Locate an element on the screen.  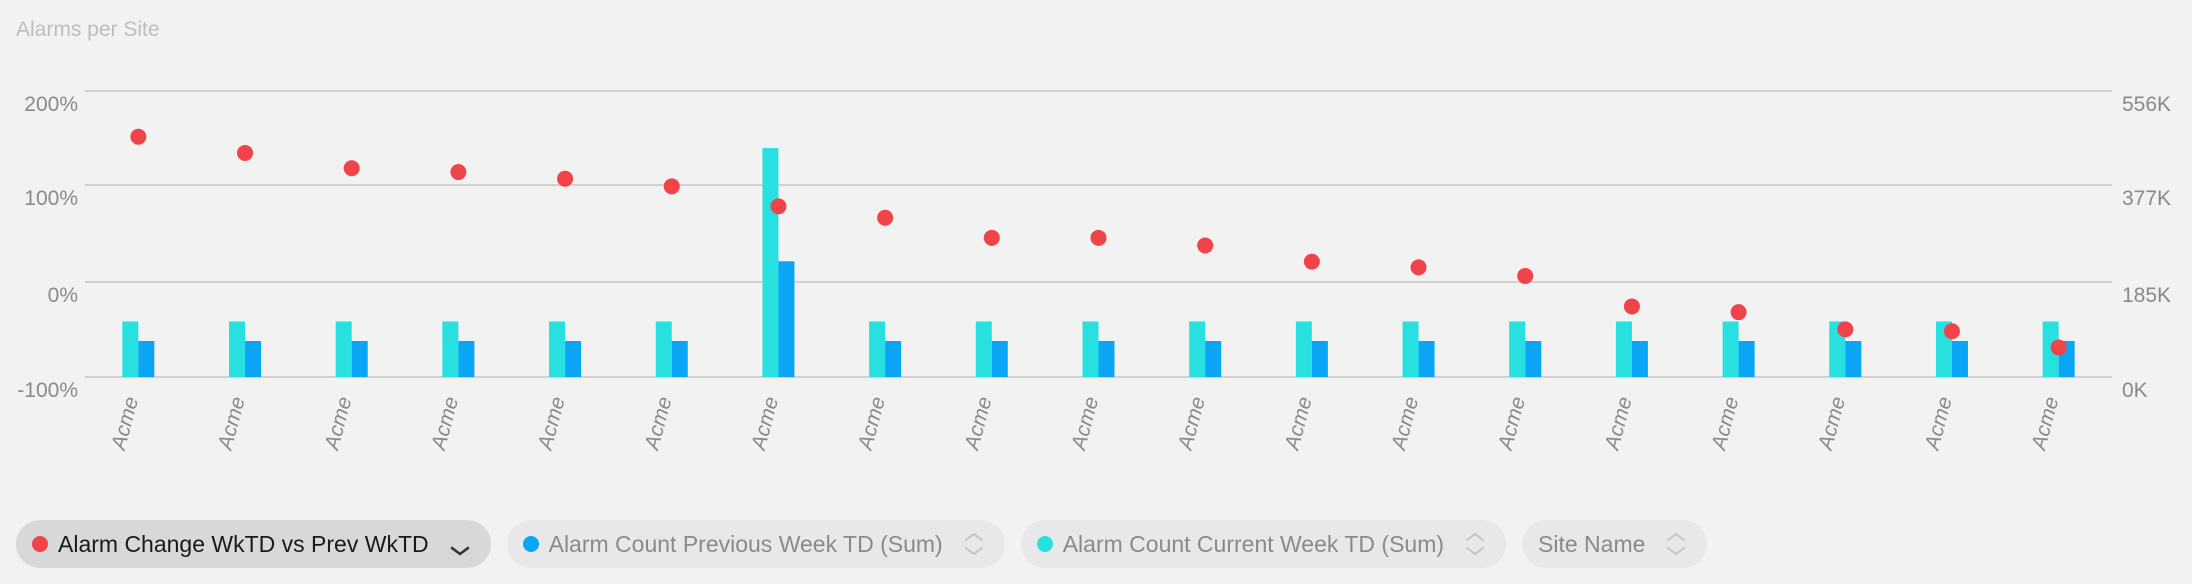
y-left-tick-label: -100% is located at coordinates (47, 390).